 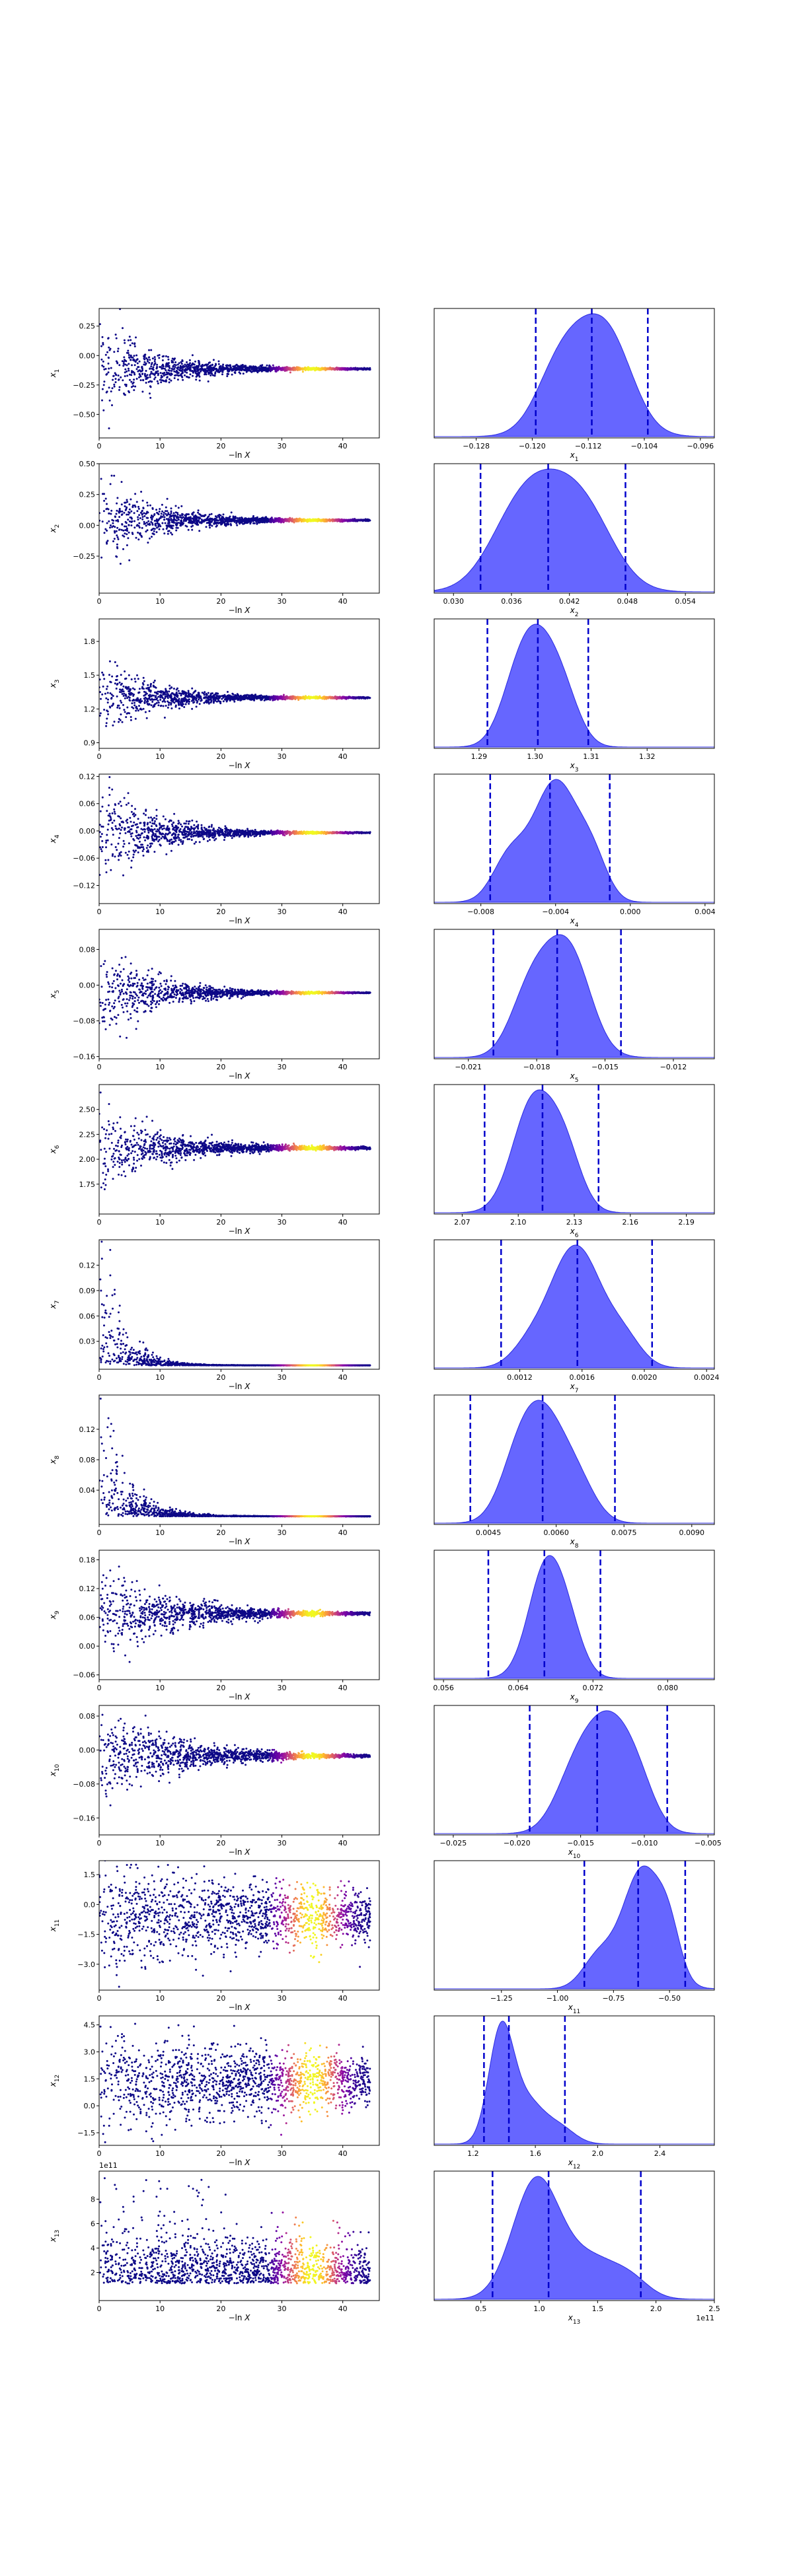 What do you see at coordinates (239, 611) in the screenshot?
I see `x-axis-label: −ln X` at bounding box center [239, 611].